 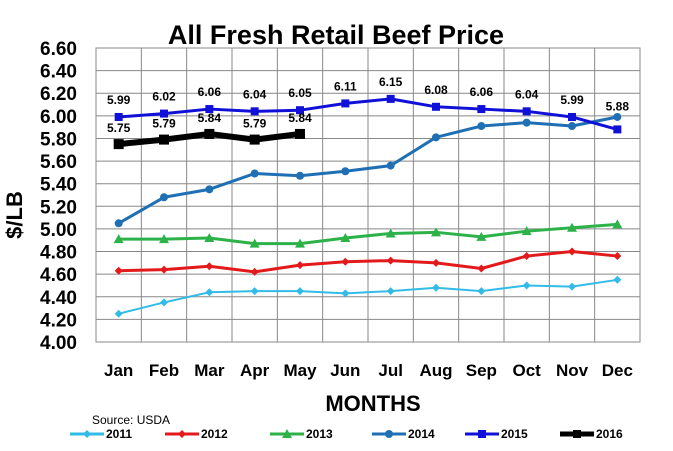 What do you see at coordinates (346, 434) in the screenshot?
I see `legend: 2011 2012 2013 2014 2015 2016` at bounding box center [346, 434].